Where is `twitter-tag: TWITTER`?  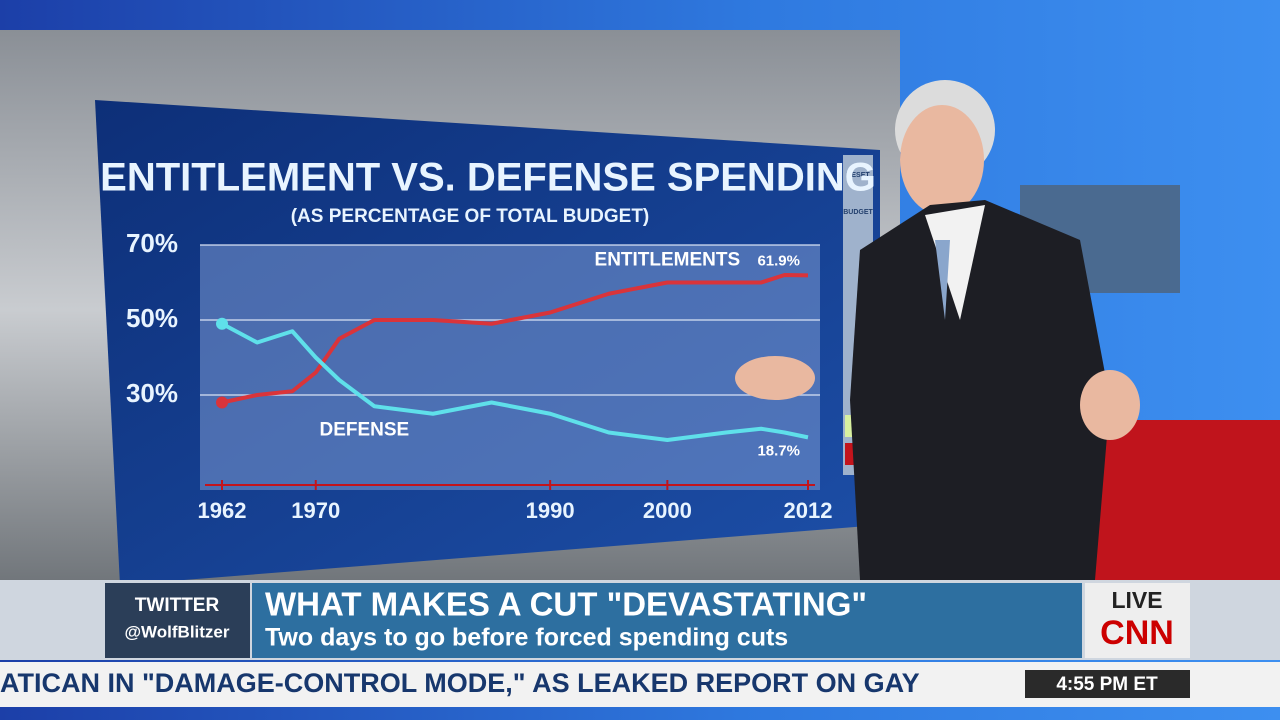 twitter-tag: TWITTER is located at coordinates (177, 605).